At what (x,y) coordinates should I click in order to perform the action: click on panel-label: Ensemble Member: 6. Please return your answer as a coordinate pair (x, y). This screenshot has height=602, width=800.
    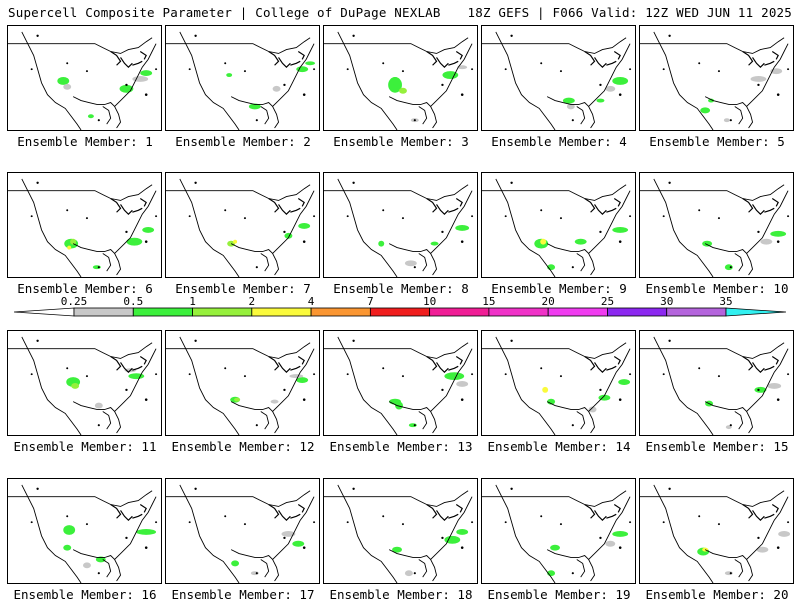
    Looking at the image, I should click on (85, 288).